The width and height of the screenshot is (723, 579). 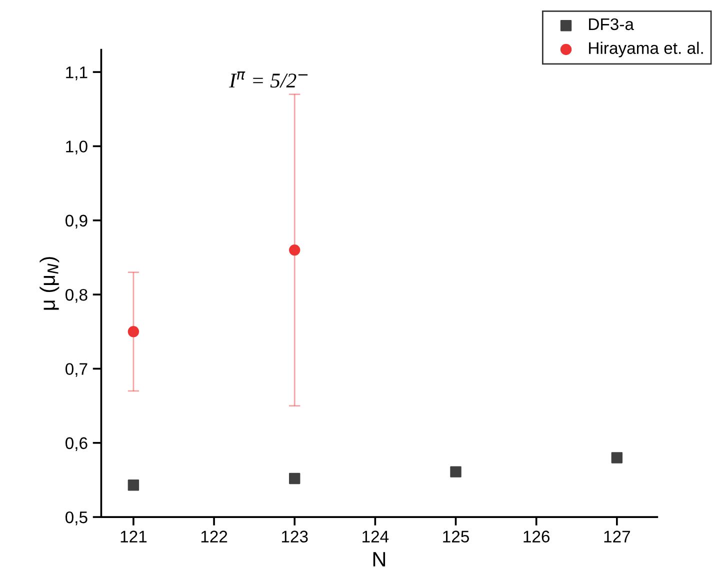 What do you see at coordinates (214, 536) in the screenshot?
I see `x-tick-label: 122` at bounding box center [214, 536].